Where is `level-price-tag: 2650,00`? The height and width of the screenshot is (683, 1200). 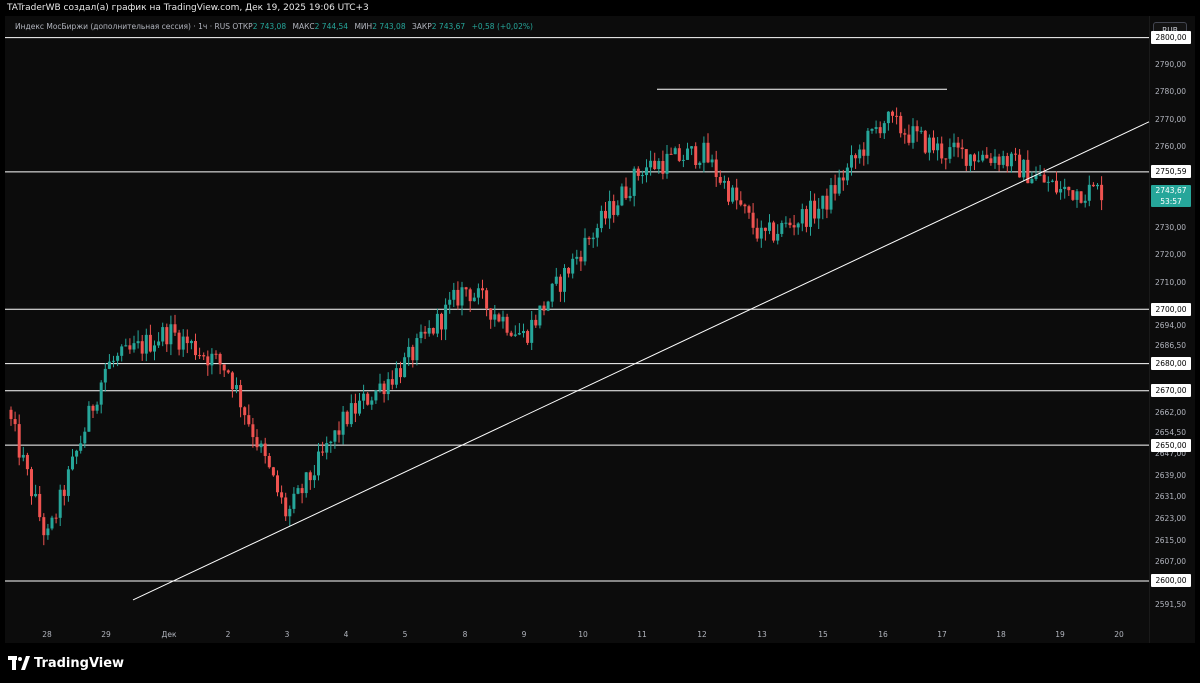
level-price-tag: 2650,00 is located at coordinates (1171, 445).